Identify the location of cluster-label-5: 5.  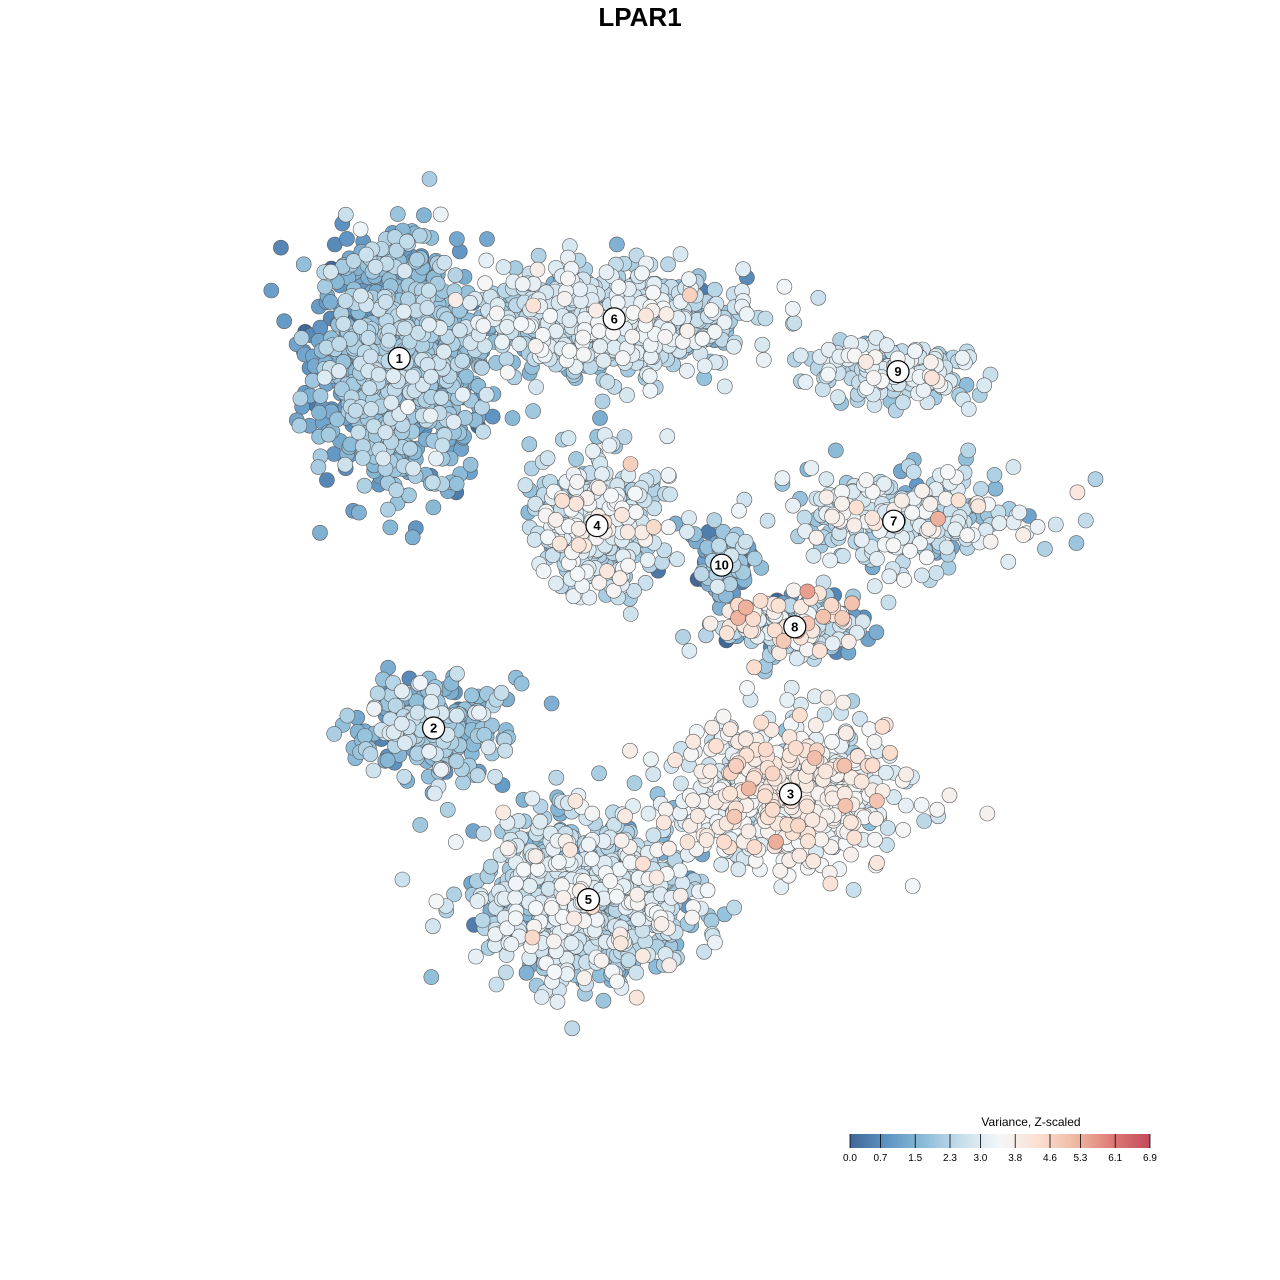
(588, 899).